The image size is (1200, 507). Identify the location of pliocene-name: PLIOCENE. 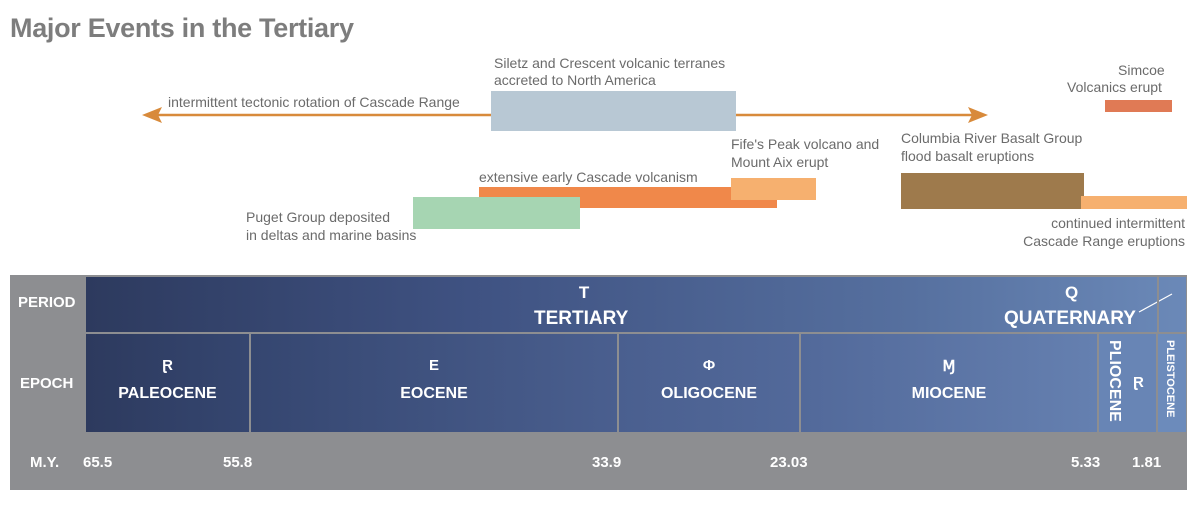
(1114, 381).